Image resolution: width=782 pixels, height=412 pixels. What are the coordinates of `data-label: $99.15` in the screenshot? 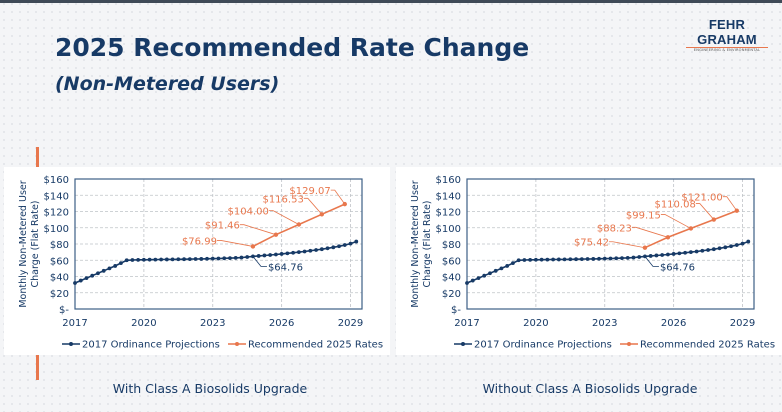 It's located at (643, 215).